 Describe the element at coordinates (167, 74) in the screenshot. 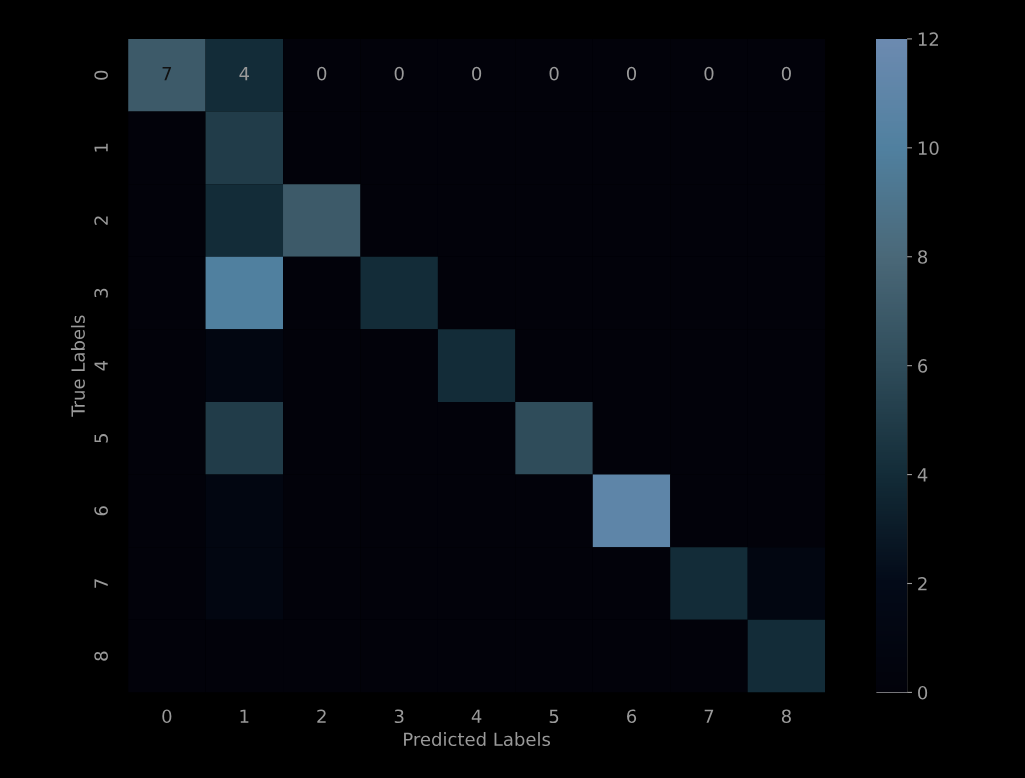

I see `data-label: 7` at that location.